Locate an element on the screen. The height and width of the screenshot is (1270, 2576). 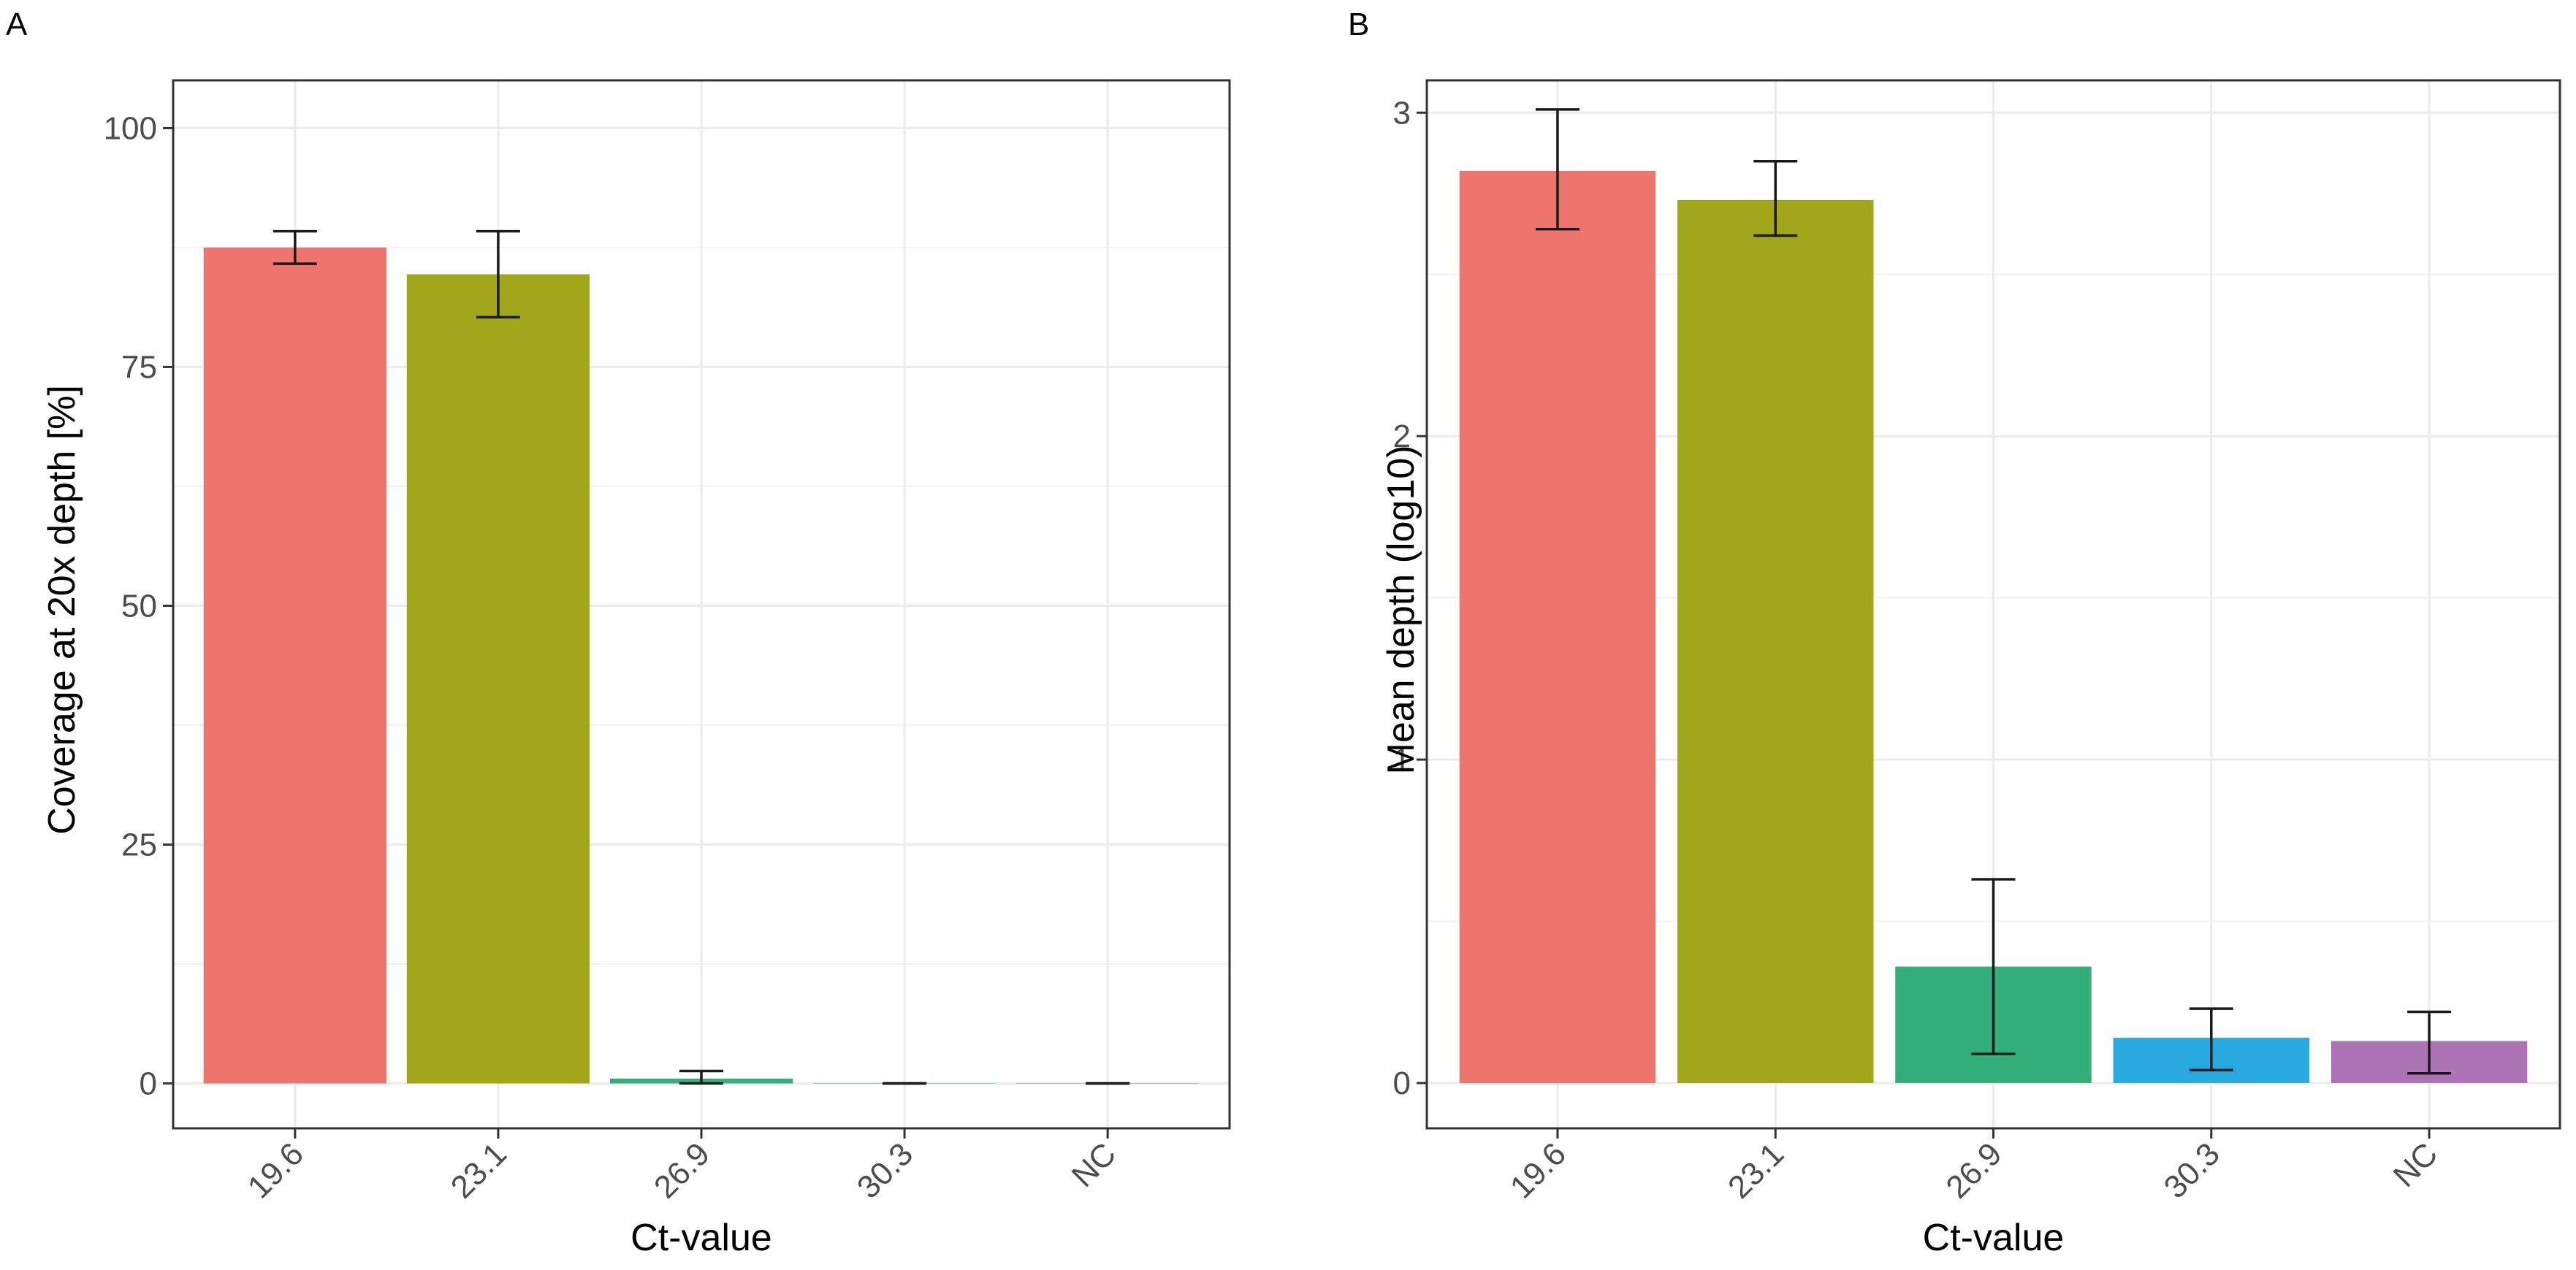
y-tick-label: 2 is located at coordinates (1402, 436).